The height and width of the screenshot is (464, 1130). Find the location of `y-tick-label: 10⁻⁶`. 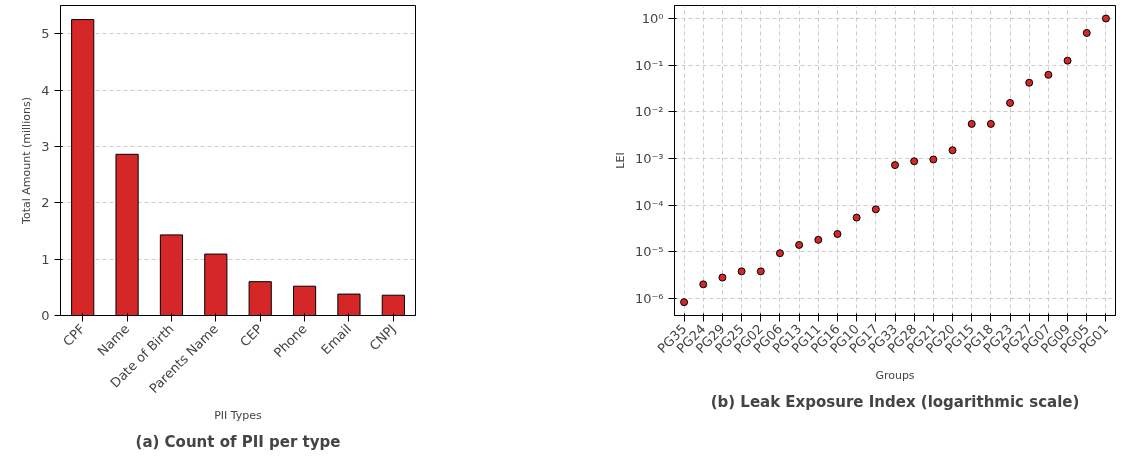

y-tick-label: 10⁻⁶ is located at coordinates (649, 298).